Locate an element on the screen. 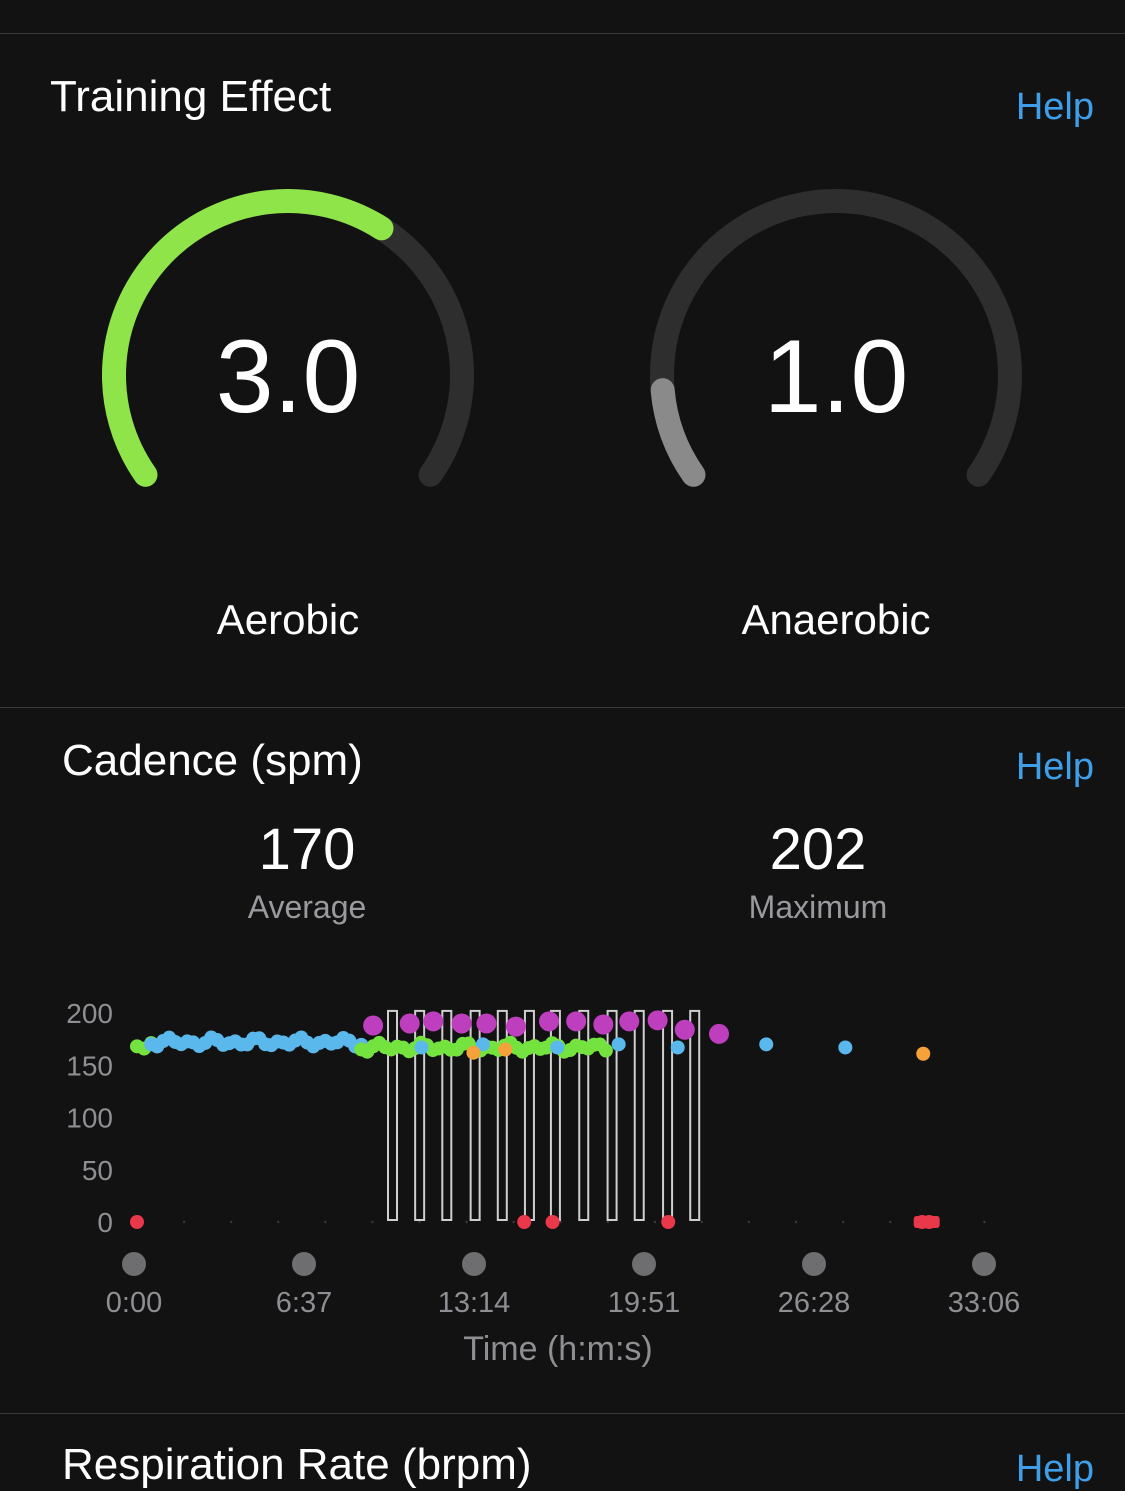 Image resolution: width=1125 pixels, height=1491 pixels. aerobic-value: 3.0 is located at coordinates (288, 377).